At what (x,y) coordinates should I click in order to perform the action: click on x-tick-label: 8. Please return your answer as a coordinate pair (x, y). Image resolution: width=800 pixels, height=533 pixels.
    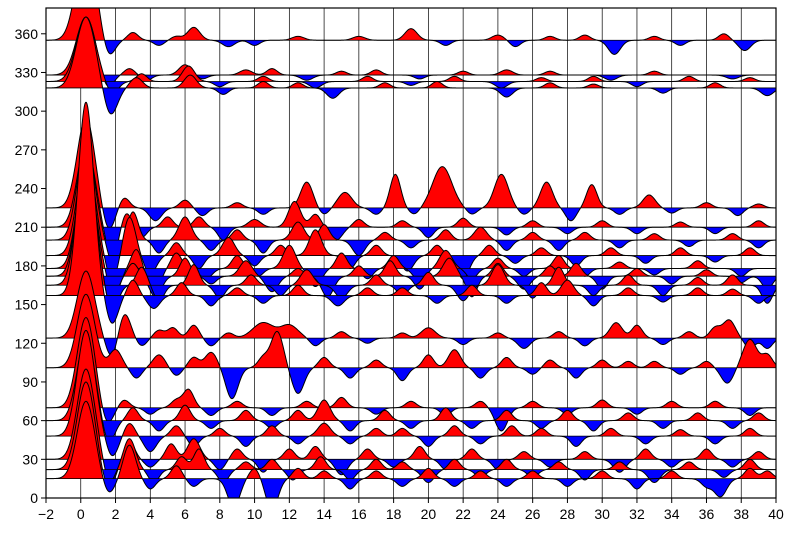
    Looking at the image, I should click on (220, 514).